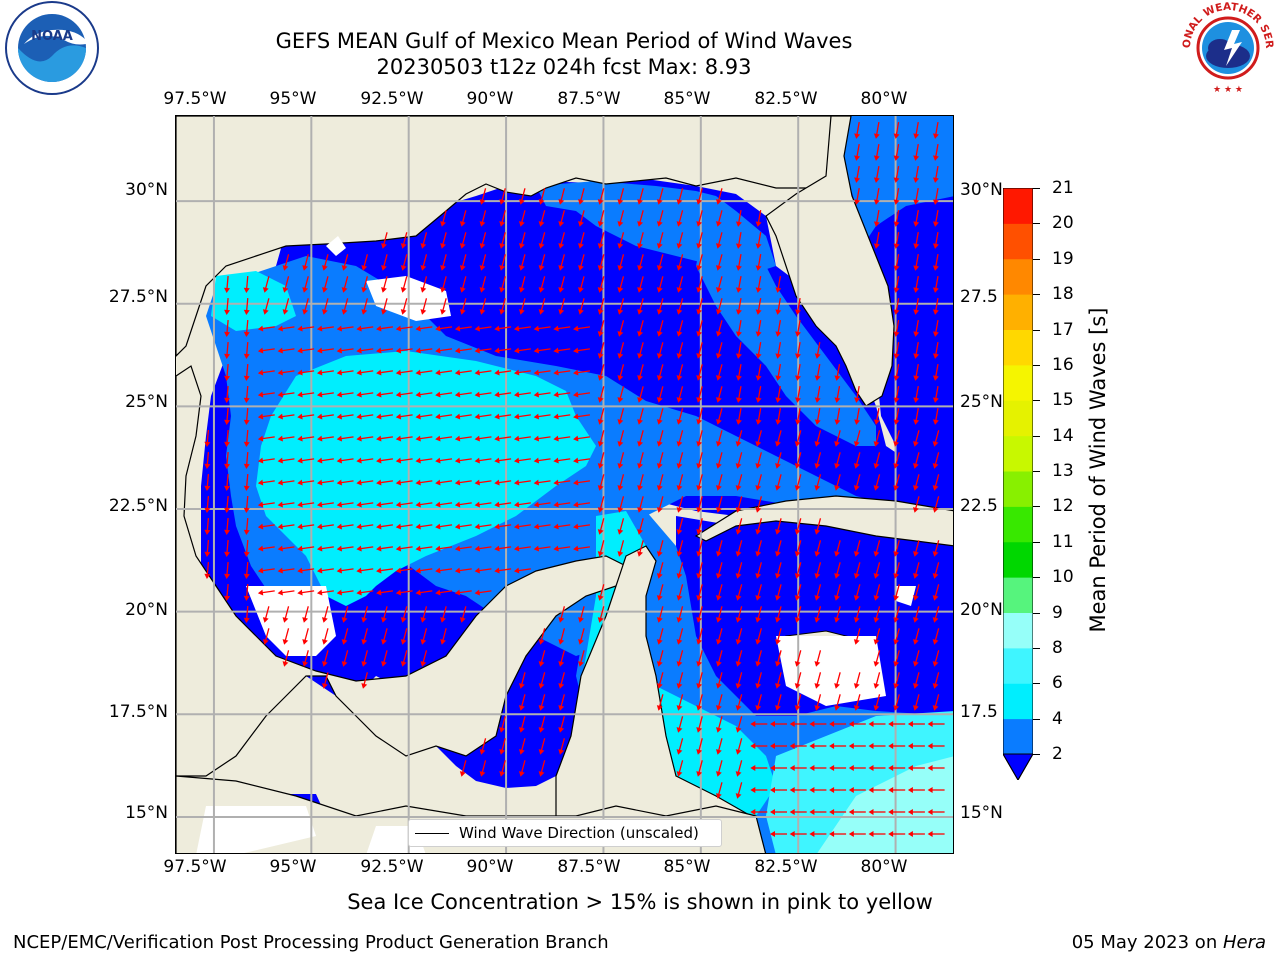 The width and height of the screenshot is (1280, 960). I want to click on colorbar-tick-label: 15, so click(1063, 400).